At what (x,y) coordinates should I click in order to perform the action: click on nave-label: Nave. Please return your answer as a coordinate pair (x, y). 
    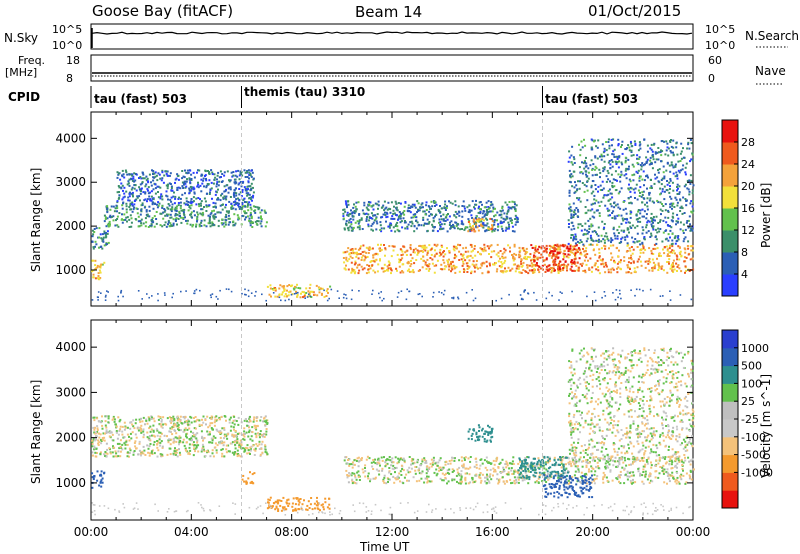
    Looking at the image, I should click on (770, 71).